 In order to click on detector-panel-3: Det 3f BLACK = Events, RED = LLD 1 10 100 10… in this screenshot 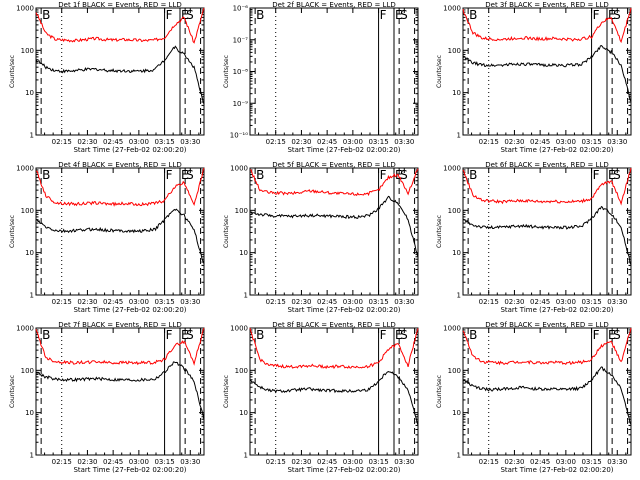, I will do `click(534, 77)`.